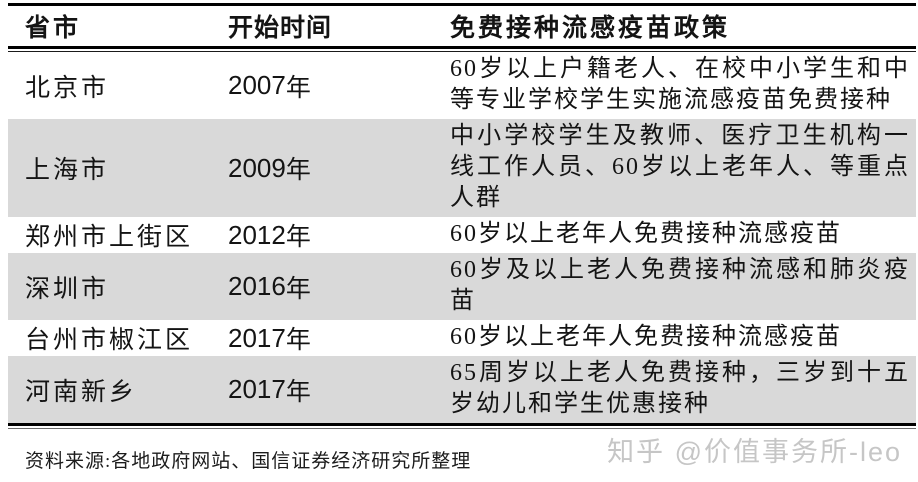 Image resolution: width=918 pixels, height=482 pixels. What do you see at coordinates (67, 88) in the screenshot?
I see `cell-city: 北京市` at bounding box center [67, 88].